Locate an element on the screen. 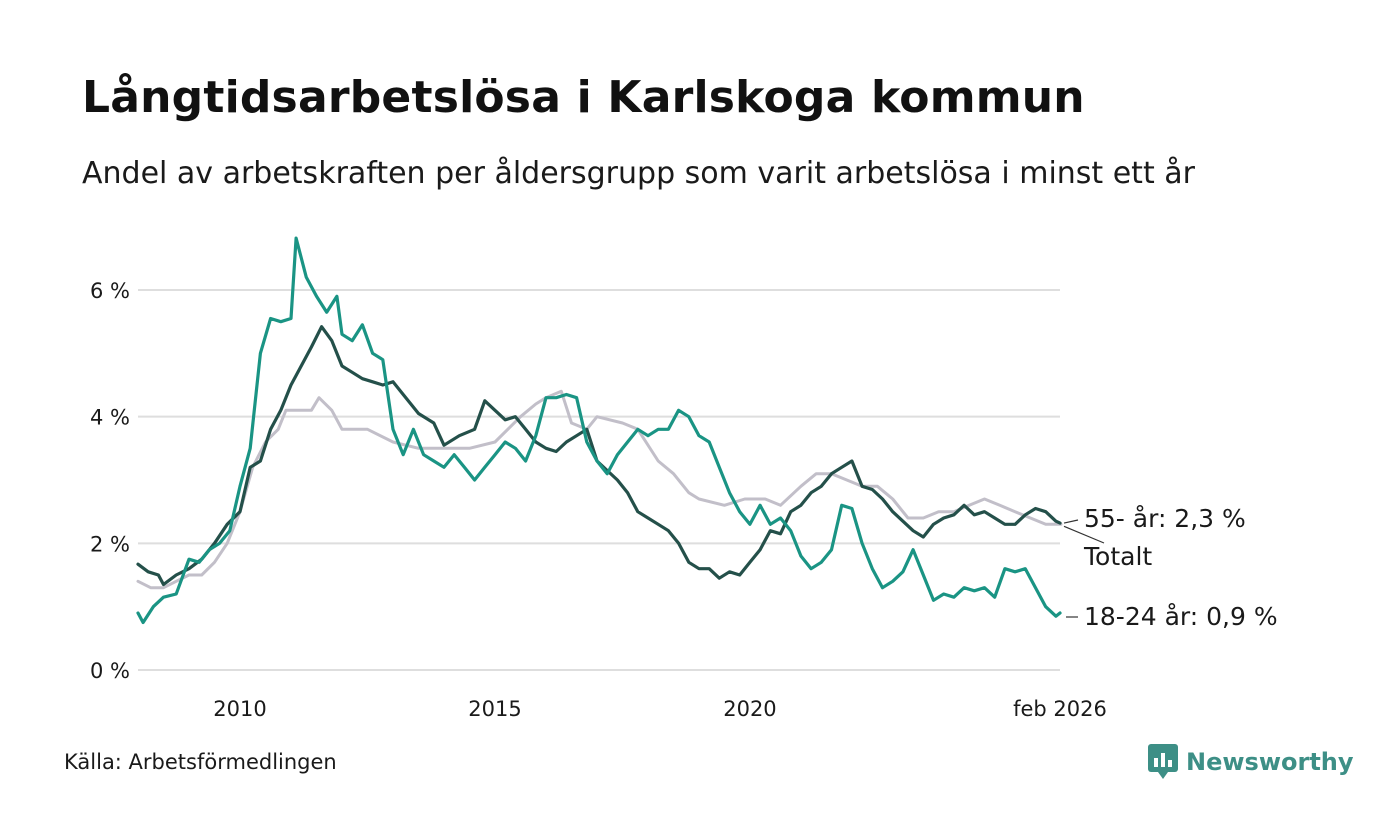 Image resolution: width=1400 pixels, height=840 pixels. series-end-label: Totalt is located at coordinates (1117, 556).